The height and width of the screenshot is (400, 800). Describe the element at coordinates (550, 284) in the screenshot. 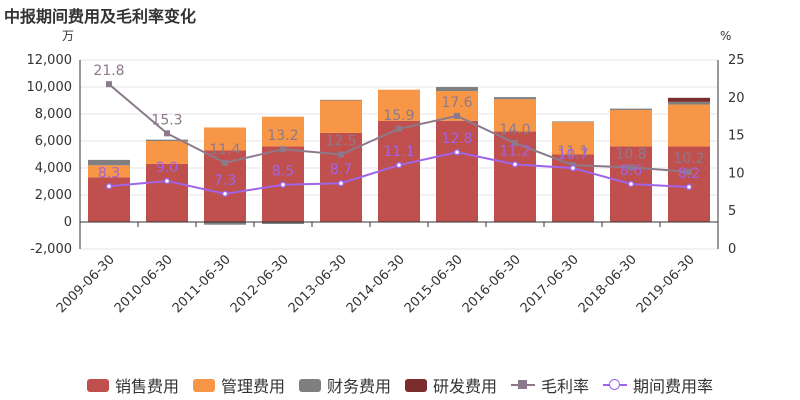

I see `x-category-label: 2017-06-30` at that location.